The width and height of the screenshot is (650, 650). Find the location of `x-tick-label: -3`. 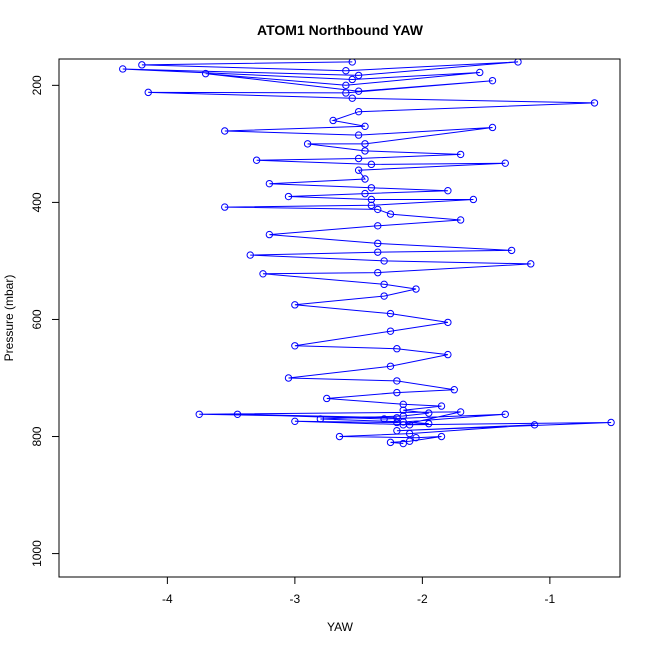

x-tick-label: -3 is located at coordinates (295, 599).